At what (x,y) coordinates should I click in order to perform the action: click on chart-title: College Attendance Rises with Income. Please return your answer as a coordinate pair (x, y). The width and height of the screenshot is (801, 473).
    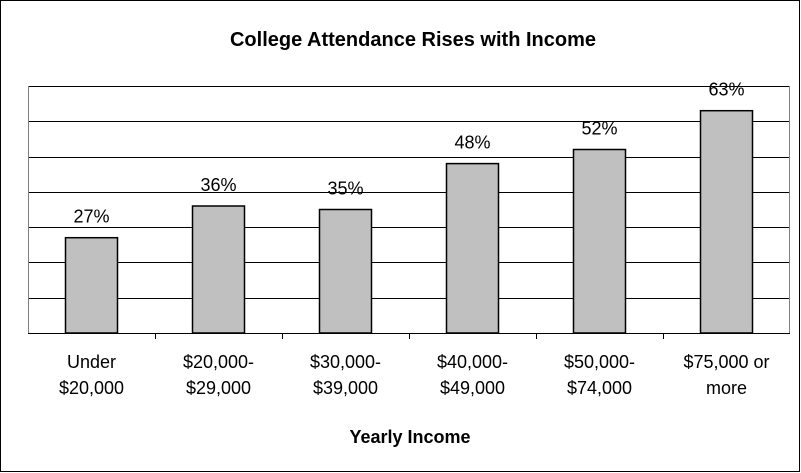
    Looking at the image, I should click on (413, 40).